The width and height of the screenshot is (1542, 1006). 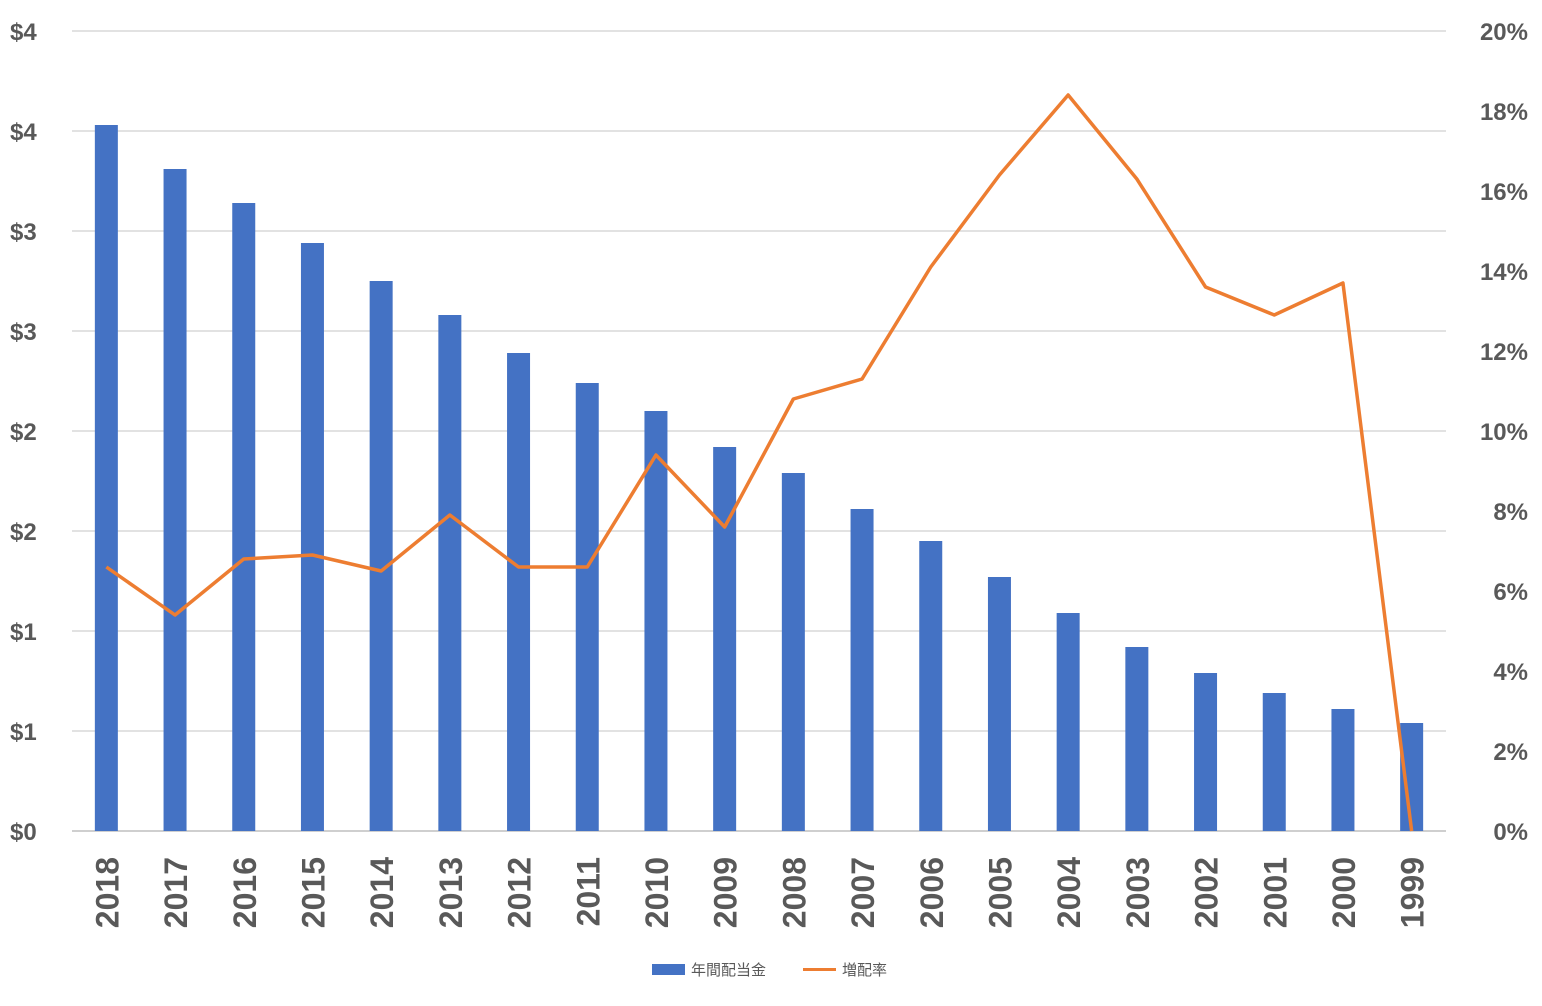 What do you see at coordinates (1504, 112) in the screenshot?
I see `right-axis-tick-label: 18%` at bounding box center [1504, 112].